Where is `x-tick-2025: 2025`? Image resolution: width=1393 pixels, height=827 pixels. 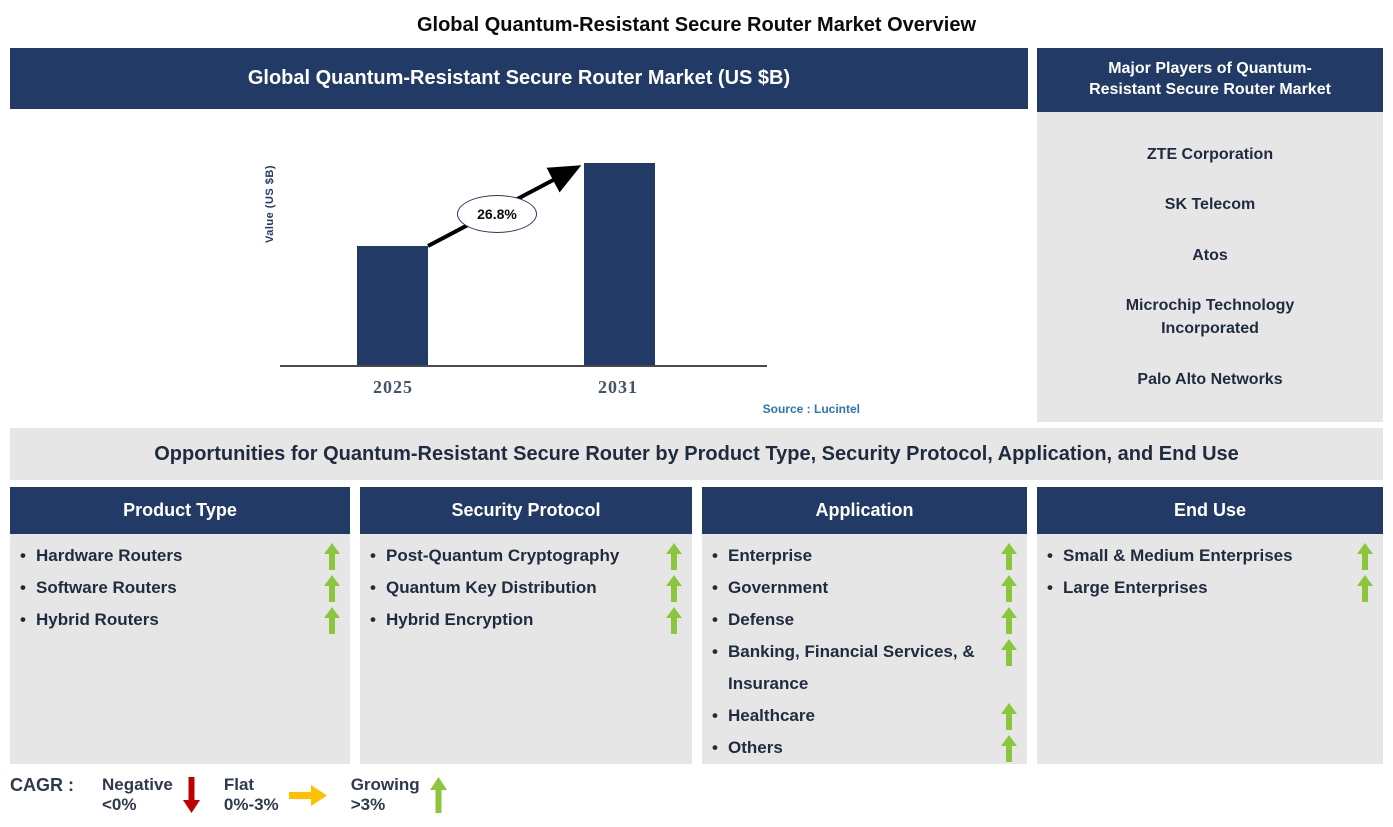 x-tick-2025: 2025 is located at coordinates (393, 387).